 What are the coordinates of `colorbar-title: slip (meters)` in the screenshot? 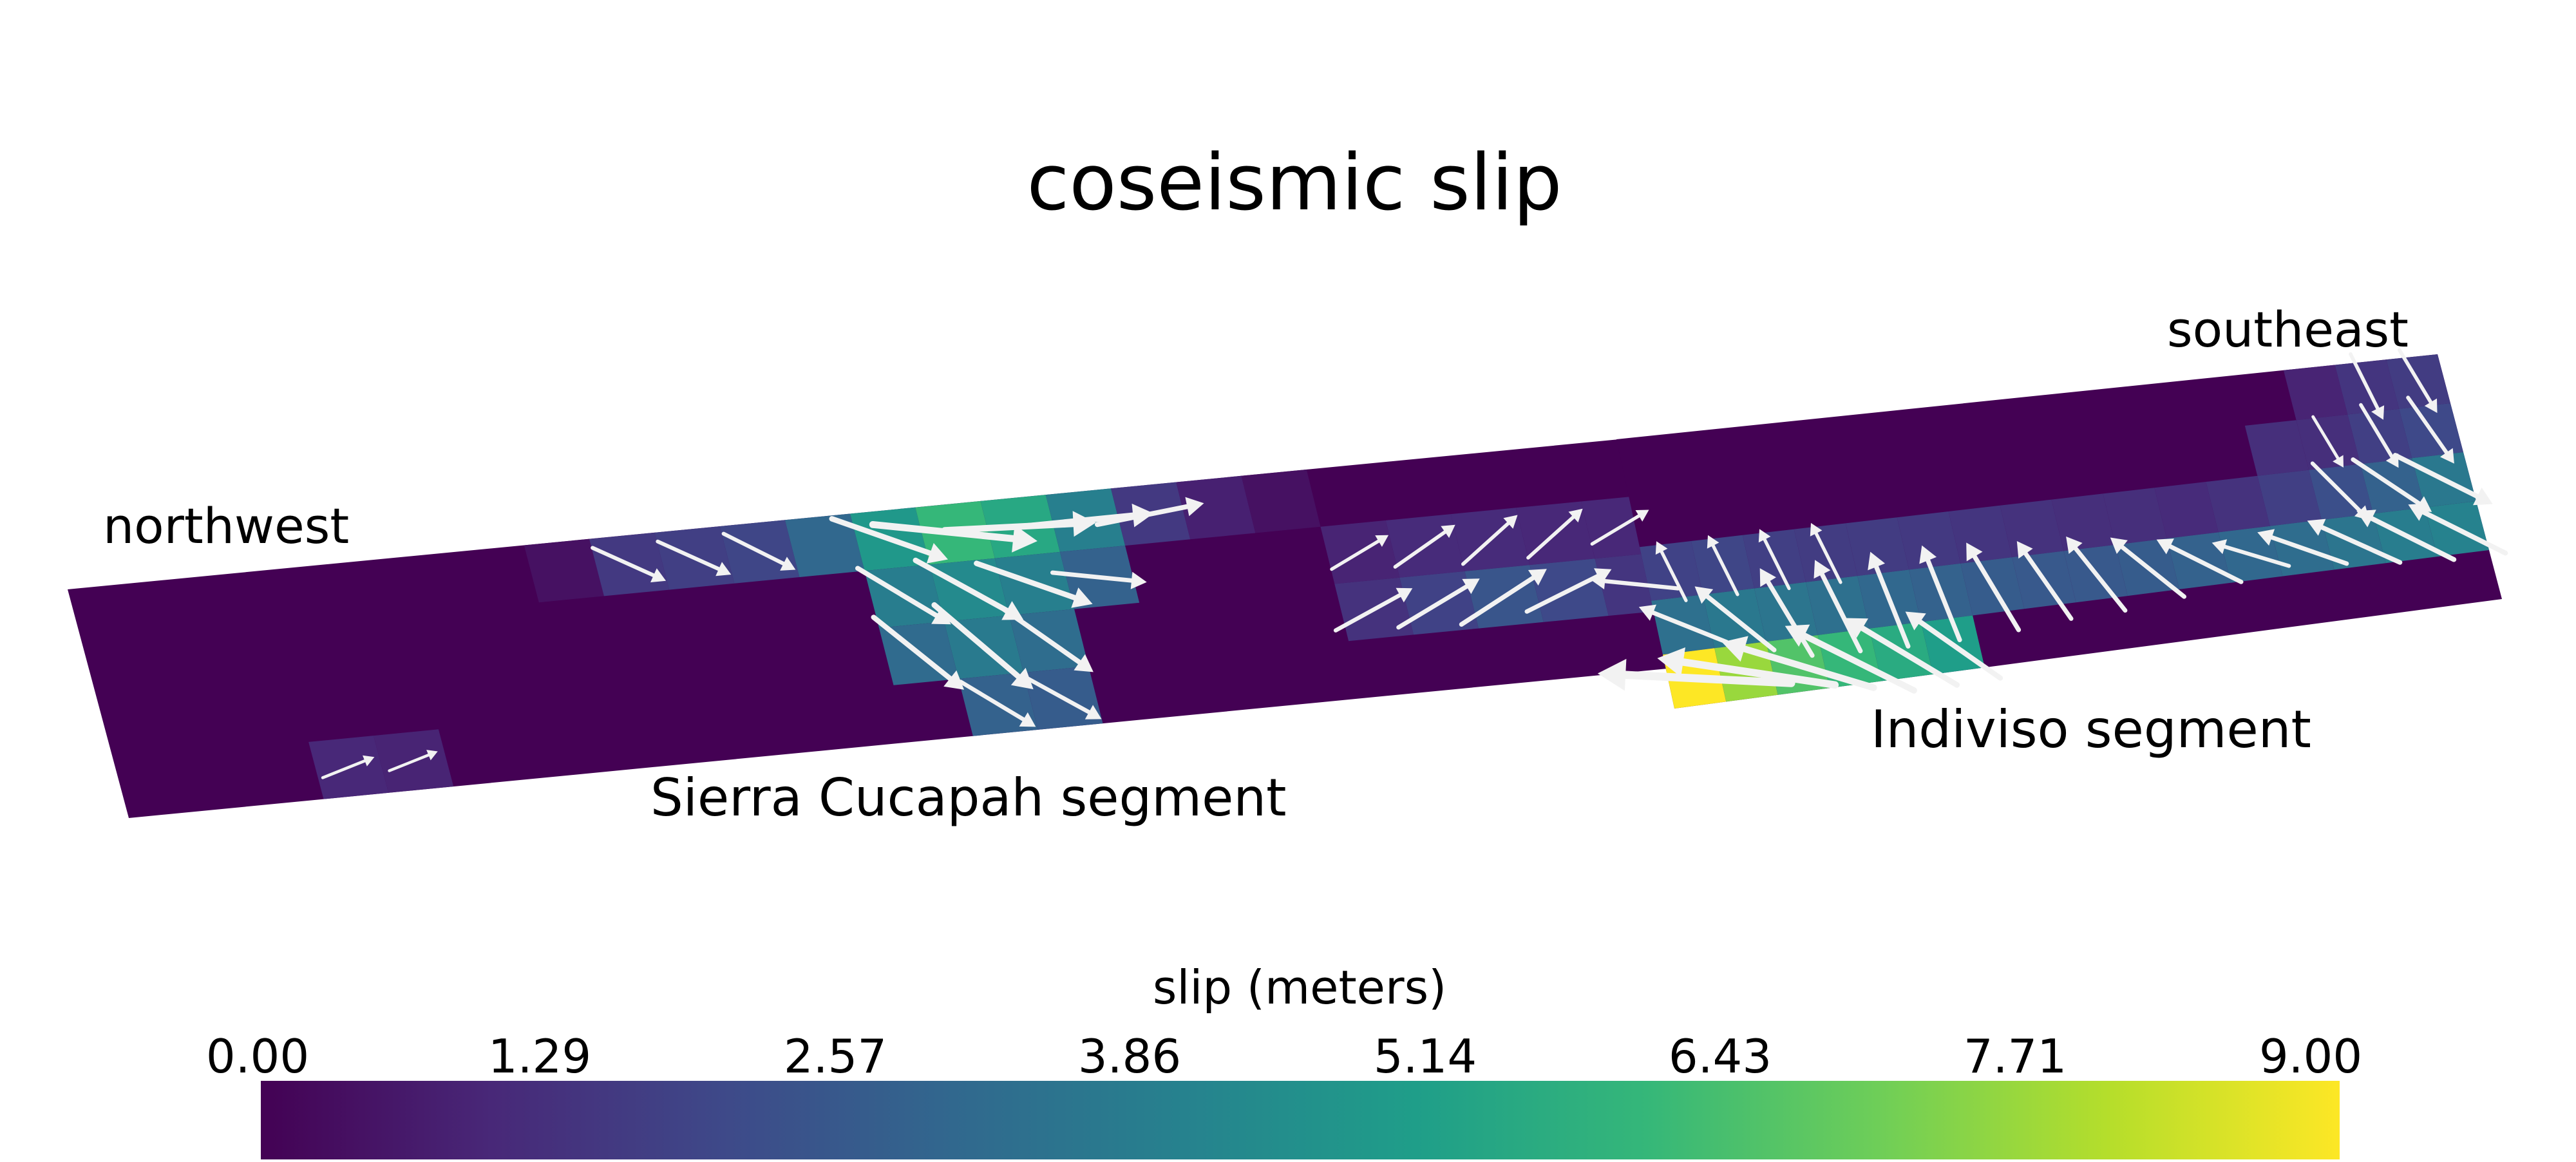 It's located at (1299, 987).